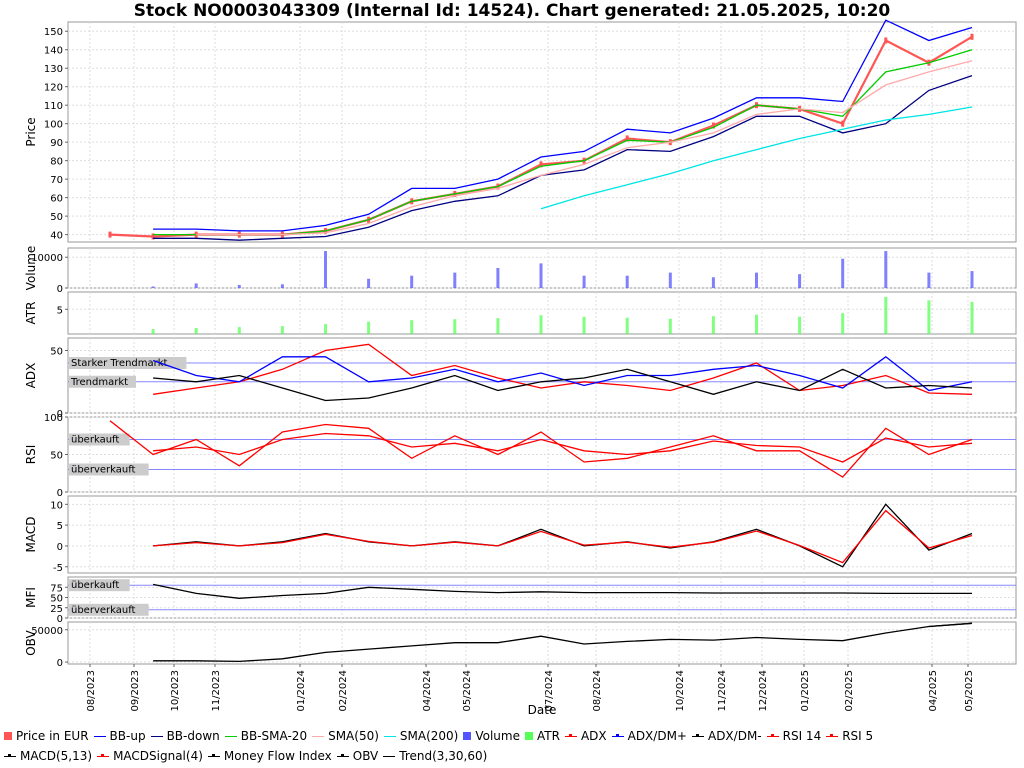  What do you see at coordinates (301, 691) in the screenshot?
I see `x-tick-label: 01/2024` at bounding box center [301, 691].